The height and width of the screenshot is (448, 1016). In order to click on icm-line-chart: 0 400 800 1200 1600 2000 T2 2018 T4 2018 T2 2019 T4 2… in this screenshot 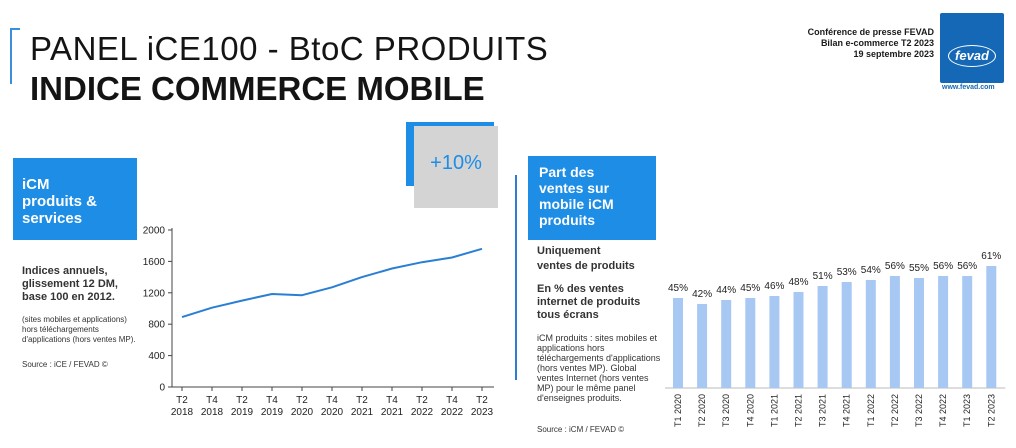, I will do `click(318, 322)`.